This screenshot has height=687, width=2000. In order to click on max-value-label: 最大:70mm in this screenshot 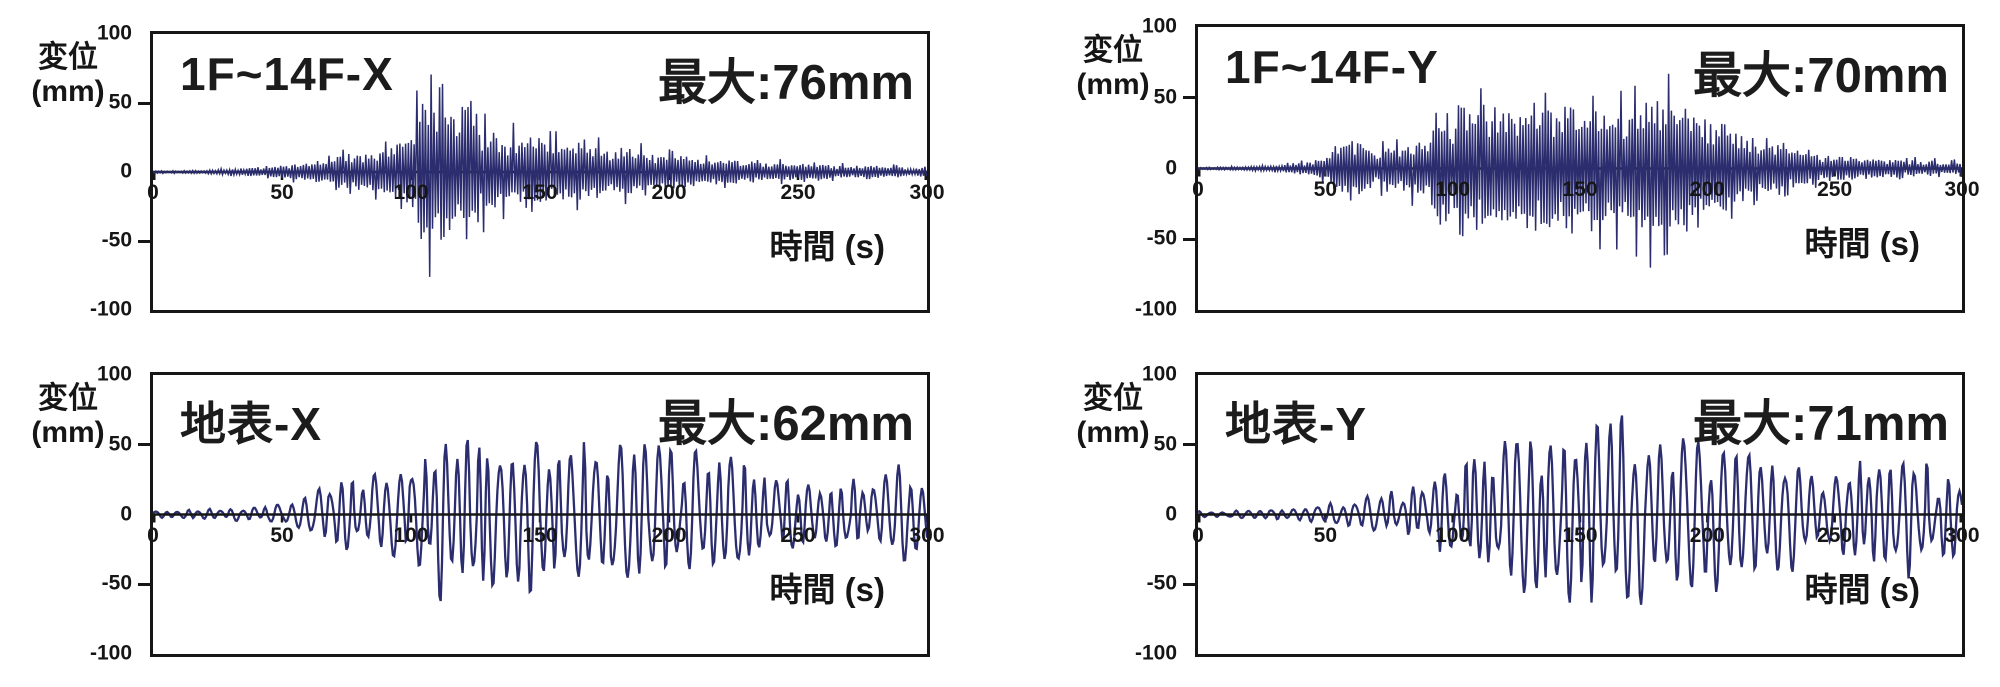, I will do `click(1821, 76)`.